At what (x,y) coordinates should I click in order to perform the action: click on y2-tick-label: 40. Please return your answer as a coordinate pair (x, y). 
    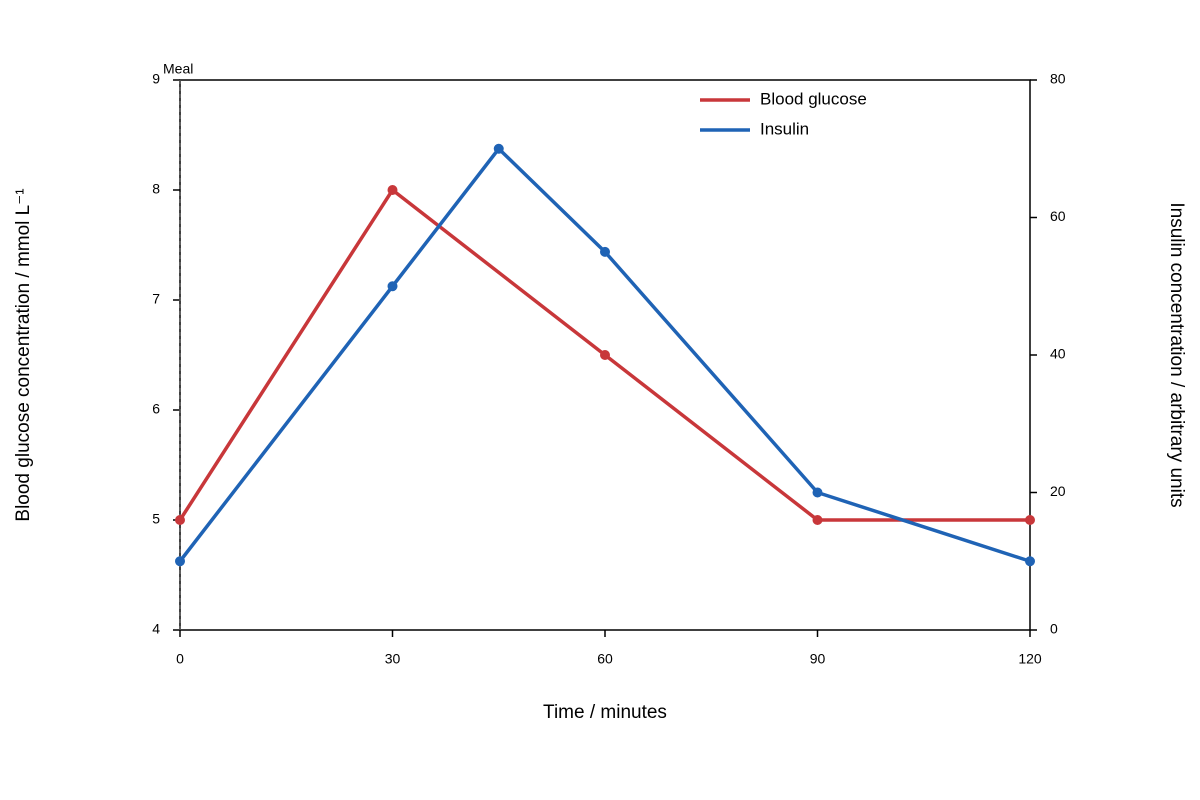
    Looking at the image, I should click on (1058, 354).